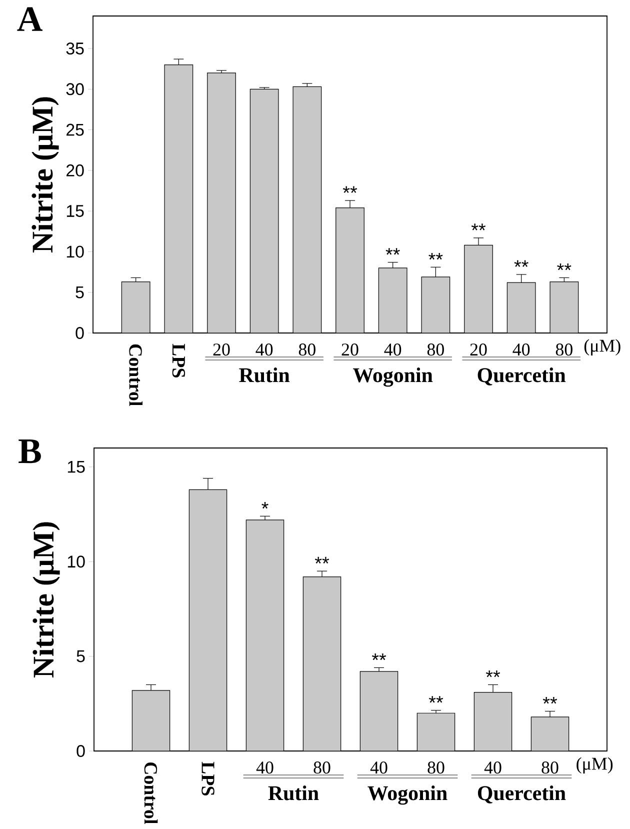 This screenshot has height=829, width=630. What do you see at coordinates (75, 170) in the screenshot?
I see `y-tick-label: 20` at bounding box center [75, 170].